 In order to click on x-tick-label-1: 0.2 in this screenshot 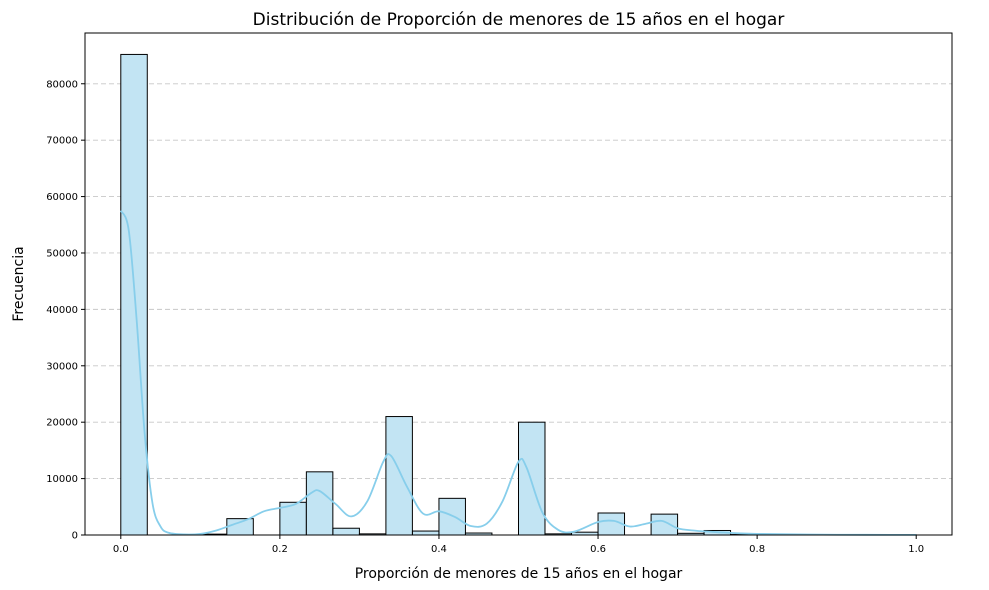, I will do `click(280, 549)`.